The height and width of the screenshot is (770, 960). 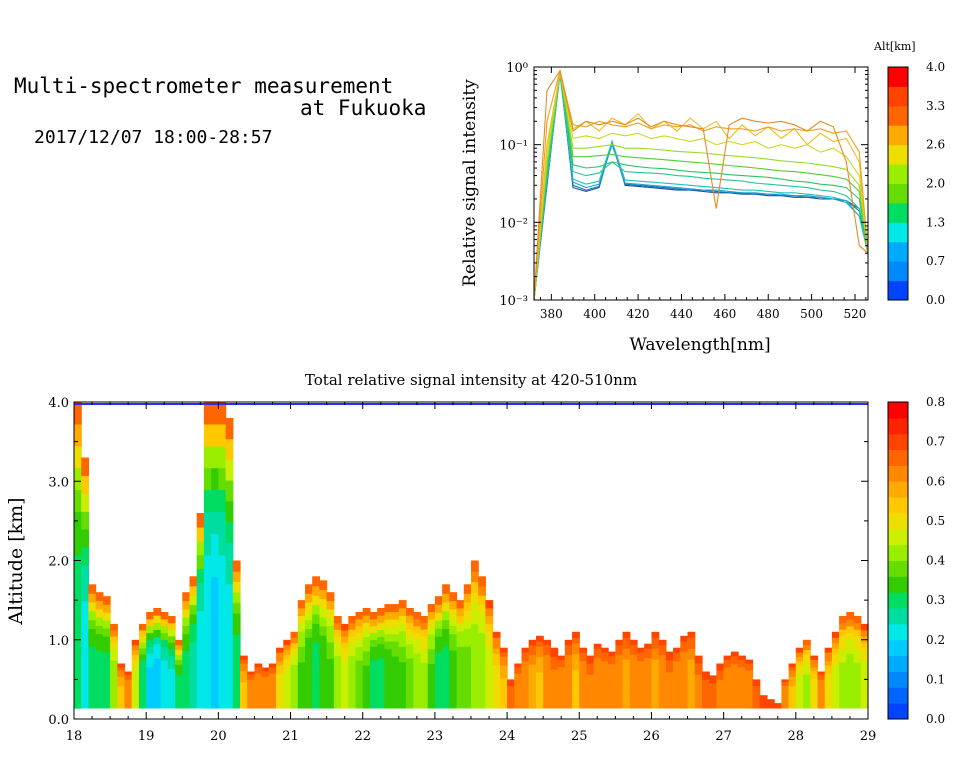 I want to click on spectrum-x-tick-label: 440, so click(x=681, y=314).